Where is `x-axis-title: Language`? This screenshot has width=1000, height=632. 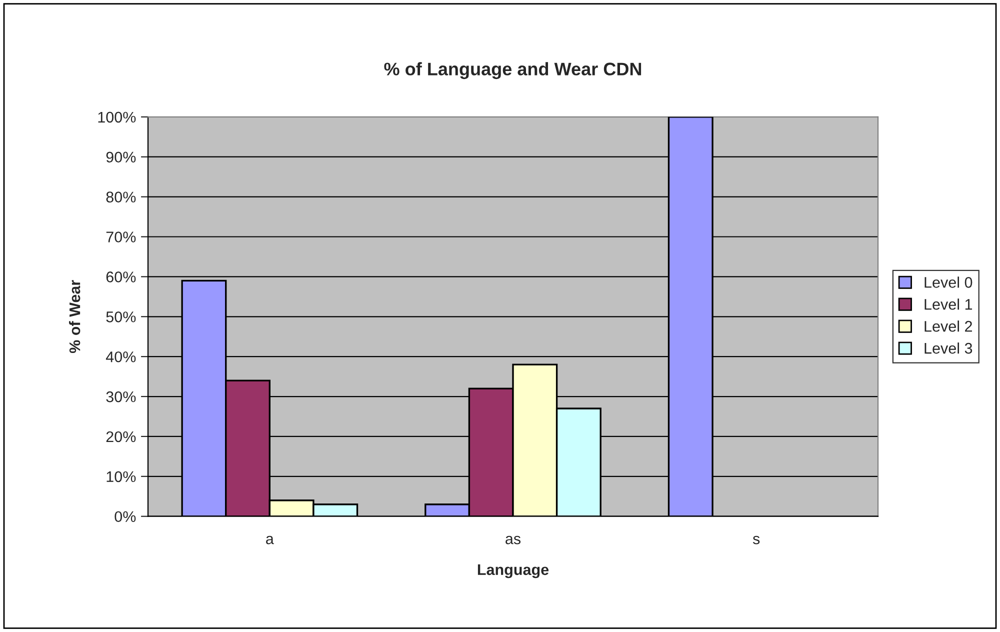
x-axis-title: Language is located at coordinates (513, 571).